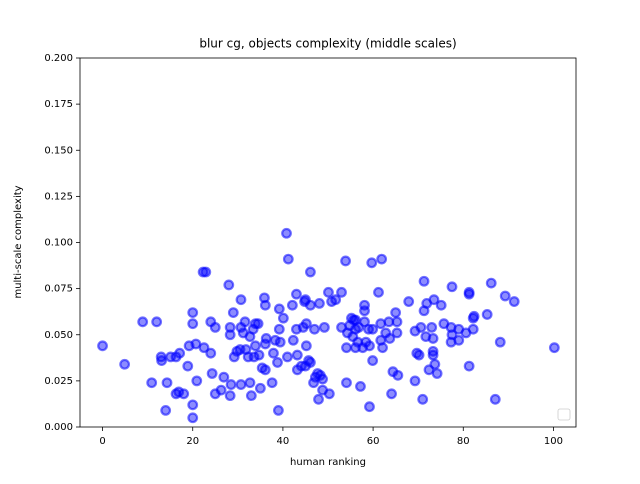 The height and width of the screenshot is (484, 640). What do you see at coordinates (58, 104) in the screenshot?
I see `y-tick-label: 0.175` at bounding box center [58, 104].